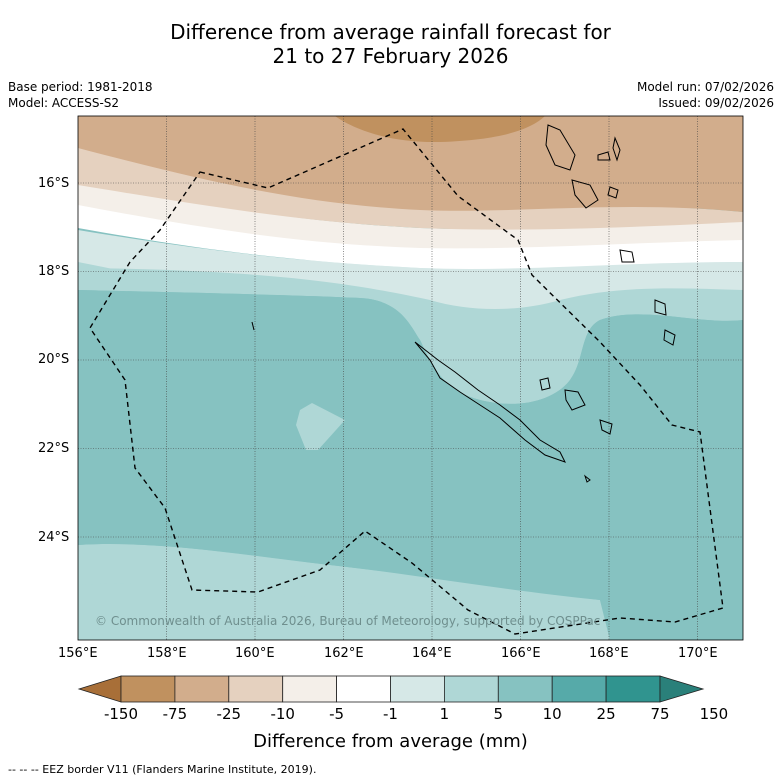 Image resolution: width=781 pixels, height=781 pixels. Describe the element at coordinates (498, 714) in the screenshot. I see `colorbar-tick-label: 5` at that location.